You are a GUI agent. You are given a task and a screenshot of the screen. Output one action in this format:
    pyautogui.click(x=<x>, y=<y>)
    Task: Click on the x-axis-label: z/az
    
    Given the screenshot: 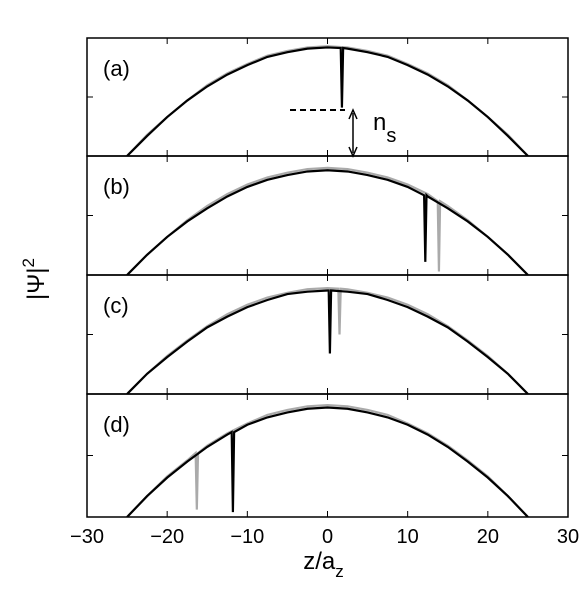 What is the action you would take?
    pyautogui.click(x=323, y=564)
    